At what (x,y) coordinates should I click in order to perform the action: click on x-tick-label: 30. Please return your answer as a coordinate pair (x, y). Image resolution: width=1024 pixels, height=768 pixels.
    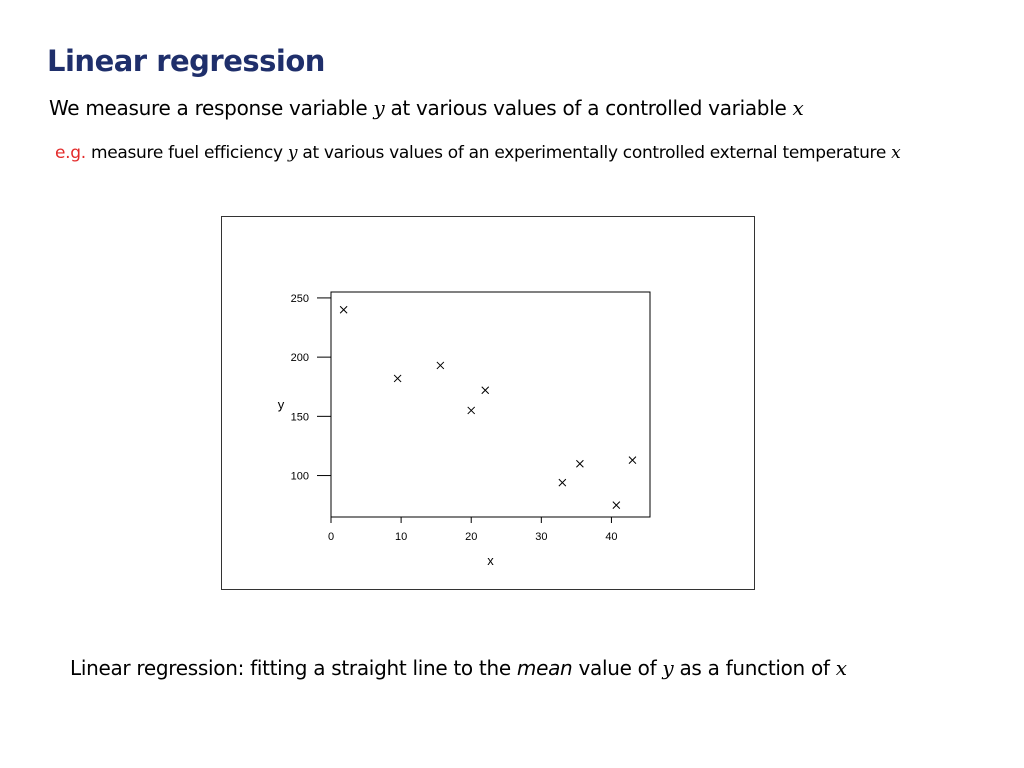
    Looking at the image, I should click on (541, 537).